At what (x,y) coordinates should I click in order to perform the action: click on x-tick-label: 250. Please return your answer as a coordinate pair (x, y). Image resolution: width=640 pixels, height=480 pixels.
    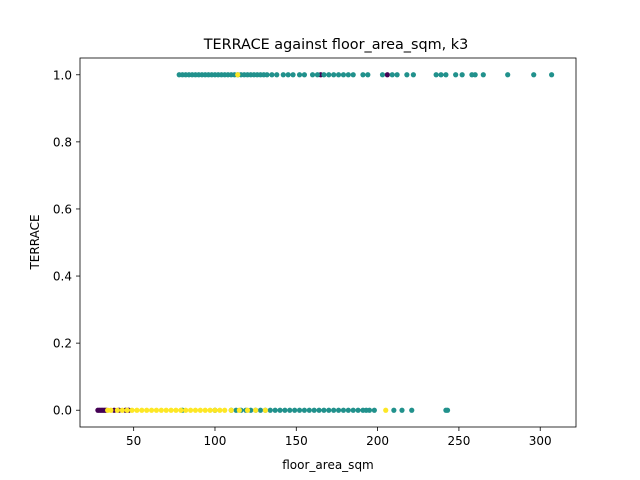
    Looking at the image, I should click on (458, 441).